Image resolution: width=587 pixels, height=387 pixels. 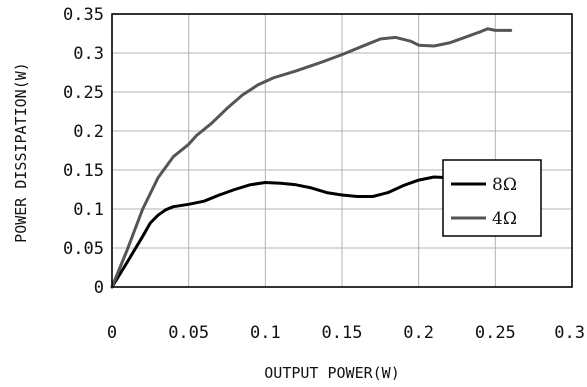 I want to click on legend: 8Ω 4Ω, so click(x=492, y=198).